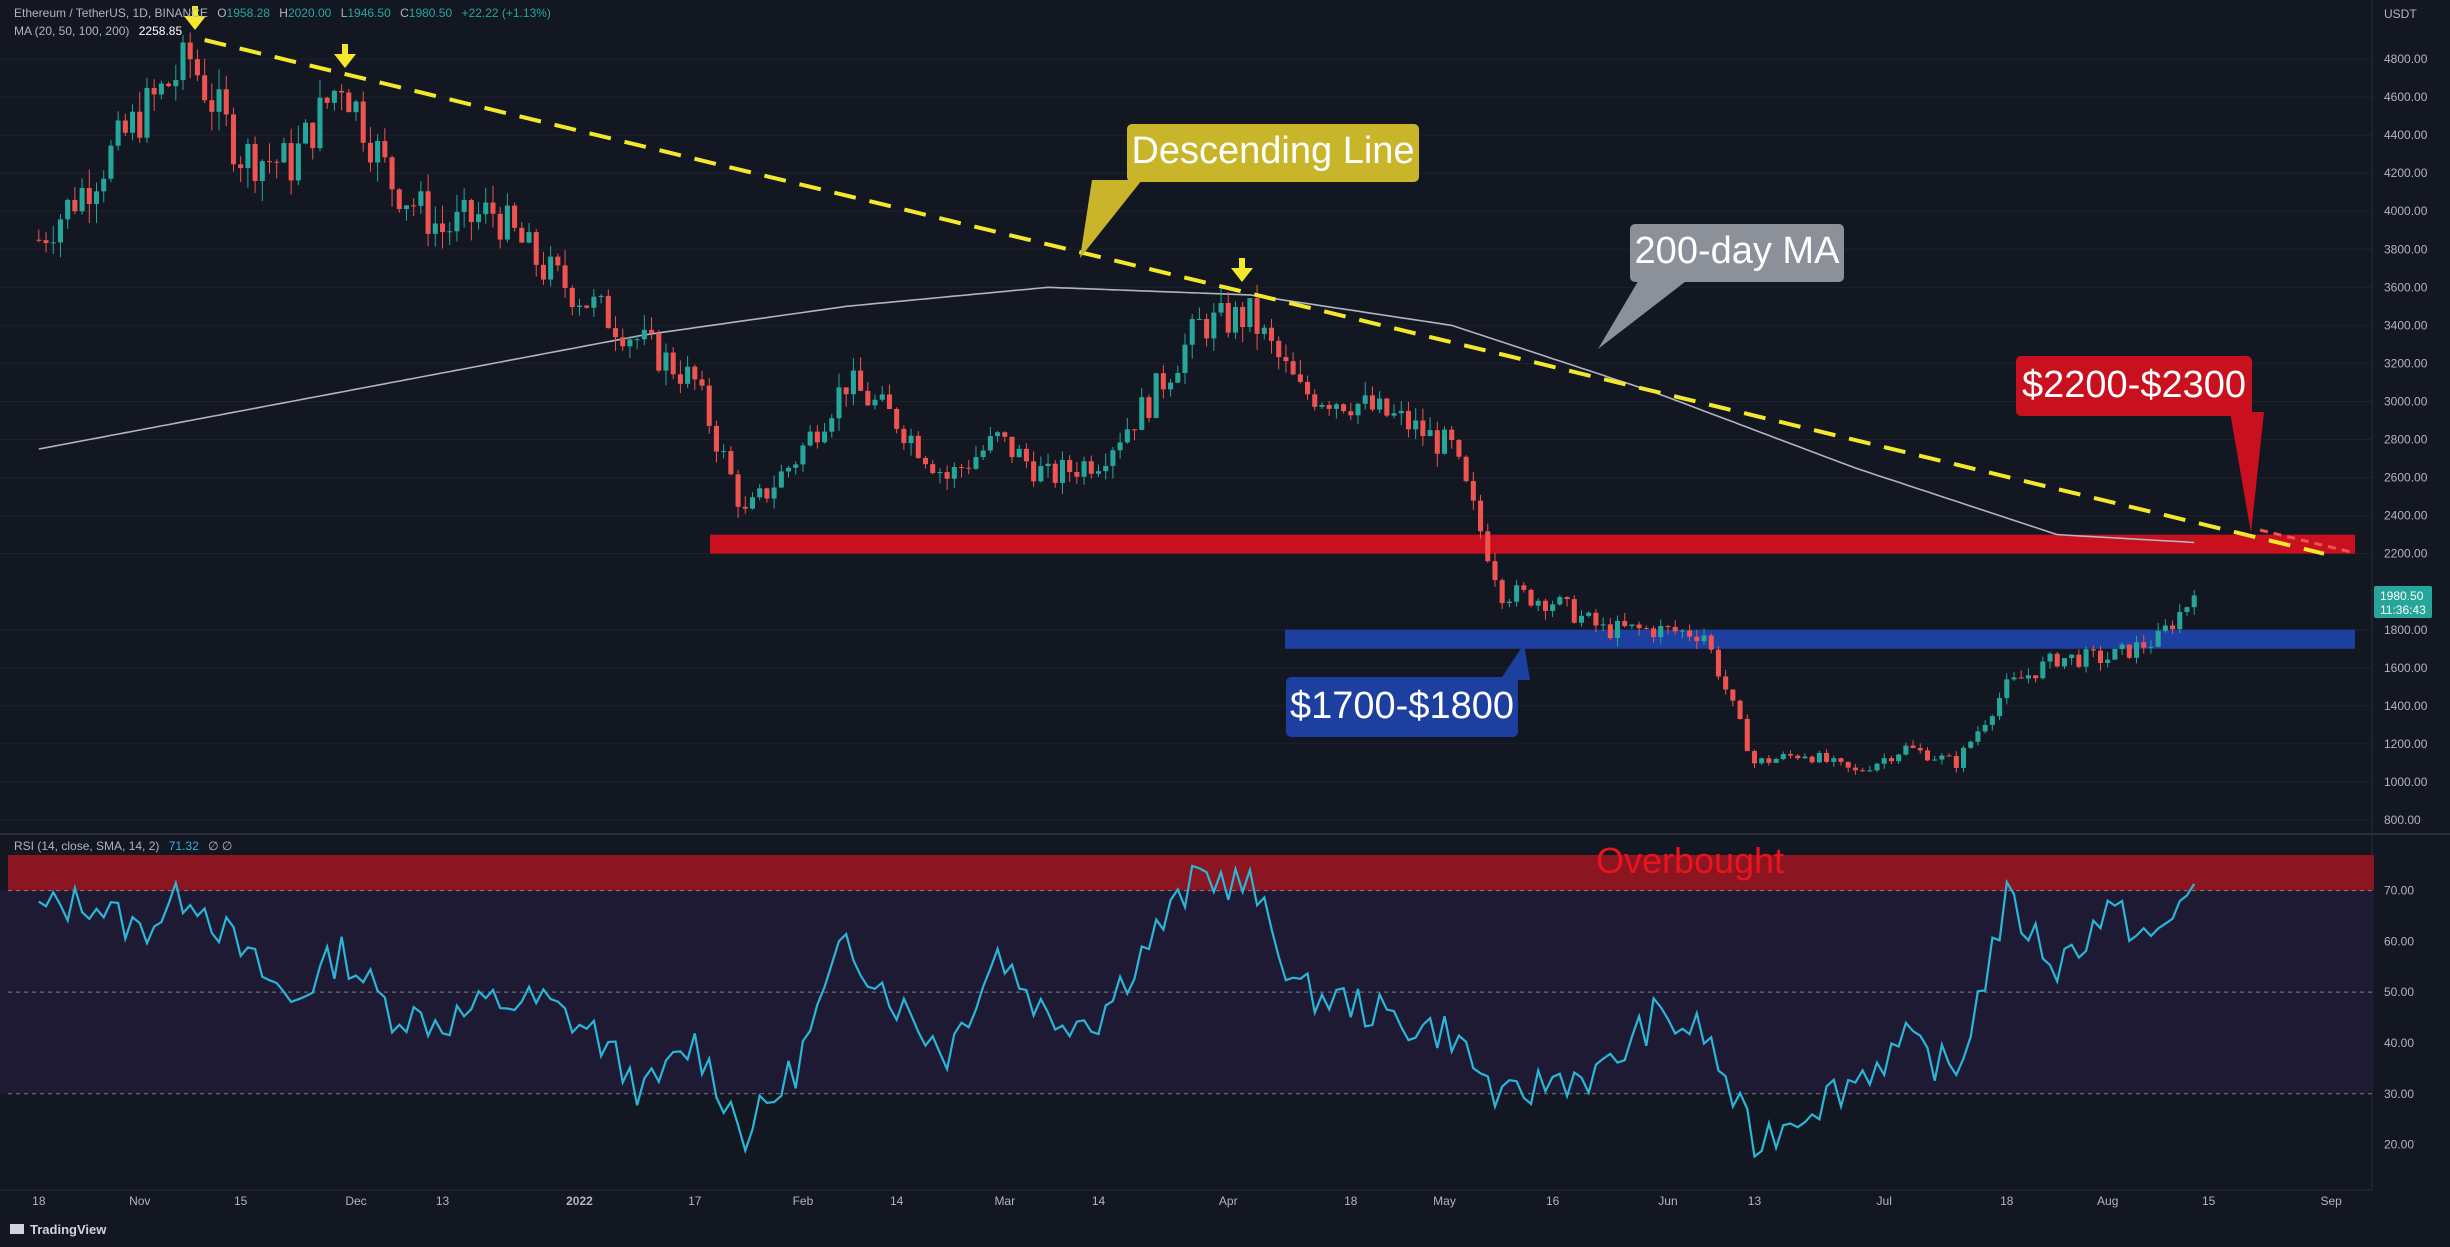 This screenshot has height=1247, width=2450. I want to click on price-tick: 2400.00, so click(2406, 516).